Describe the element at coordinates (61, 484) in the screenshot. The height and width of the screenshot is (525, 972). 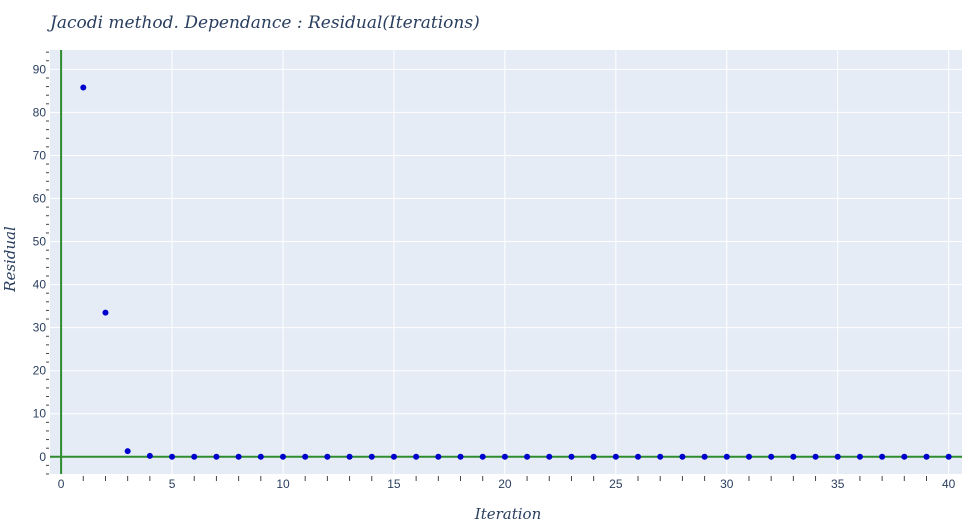
I see `x-tick-label: 0` at that location.